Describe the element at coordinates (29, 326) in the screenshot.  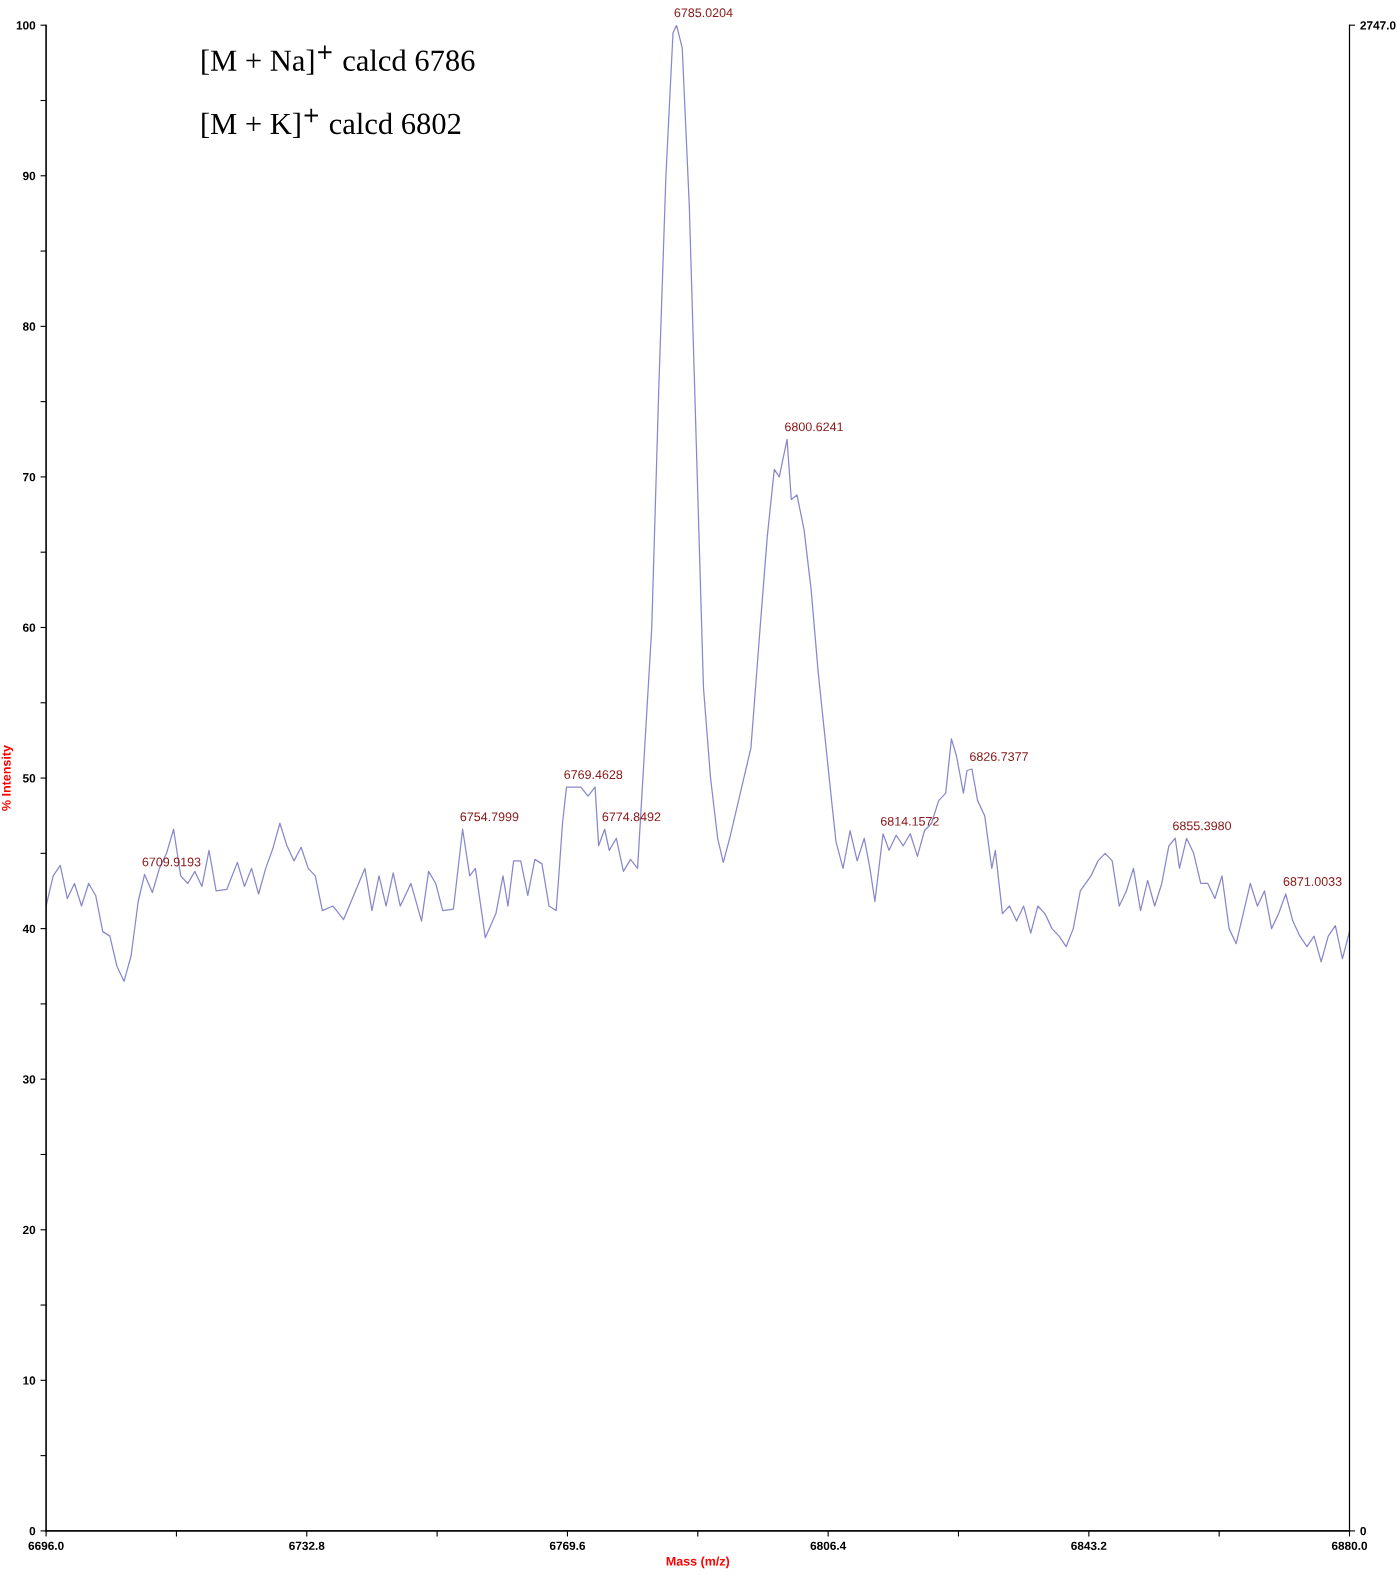
I see `y-tick-label: 80` at that location.